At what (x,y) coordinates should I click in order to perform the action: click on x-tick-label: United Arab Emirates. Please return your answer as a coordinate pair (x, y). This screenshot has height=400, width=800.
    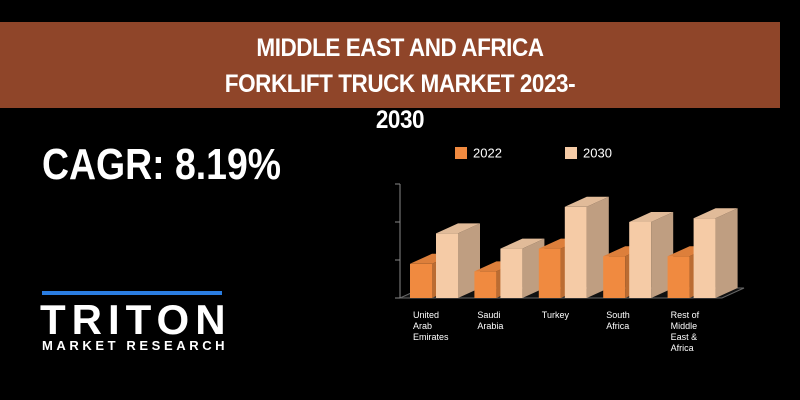
    Looking at the image, I should click on (431, 326).